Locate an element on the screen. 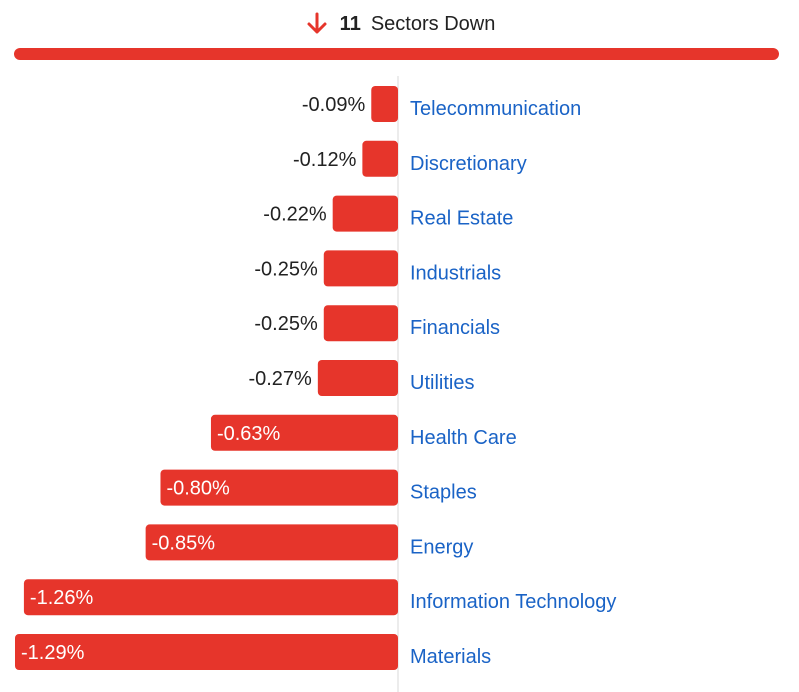 This screenshot has width=799, height=692. category-label: Health Care is located at coordinates (463, 438).